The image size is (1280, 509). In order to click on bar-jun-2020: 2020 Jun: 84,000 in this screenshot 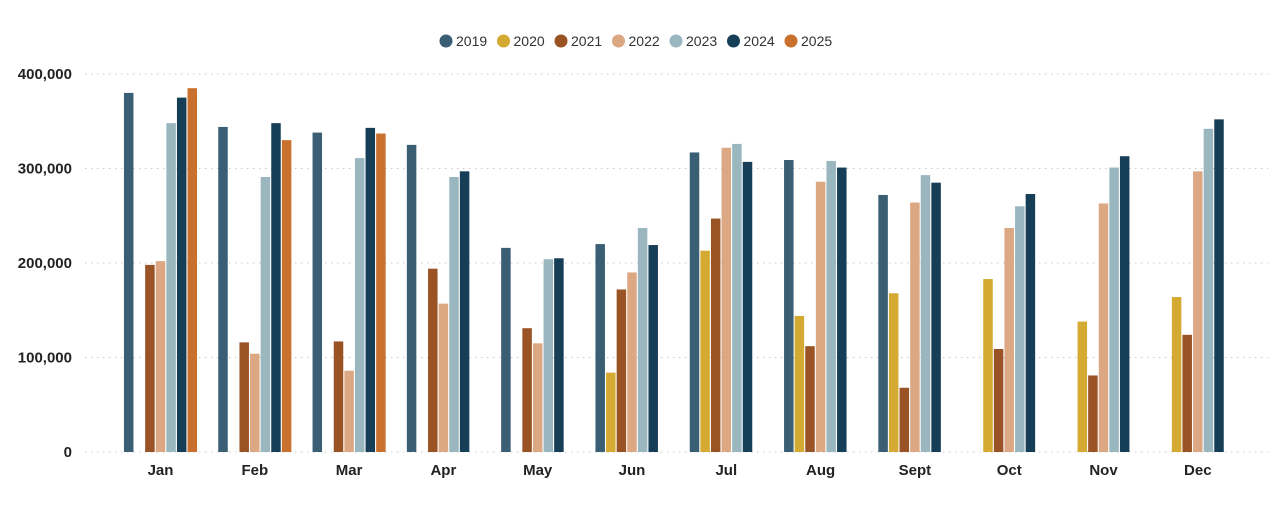, I will do `click(611, 412)`.